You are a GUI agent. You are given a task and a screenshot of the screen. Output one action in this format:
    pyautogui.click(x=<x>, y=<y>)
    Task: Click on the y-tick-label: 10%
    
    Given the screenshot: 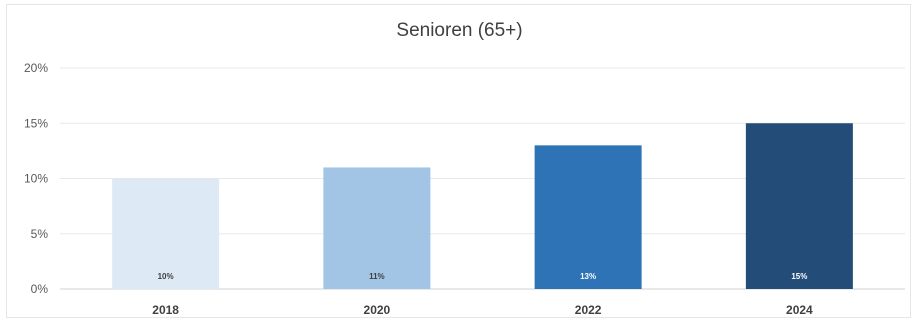 What is the action you would take?
    pyautogui.click(x=36, y=179)
    